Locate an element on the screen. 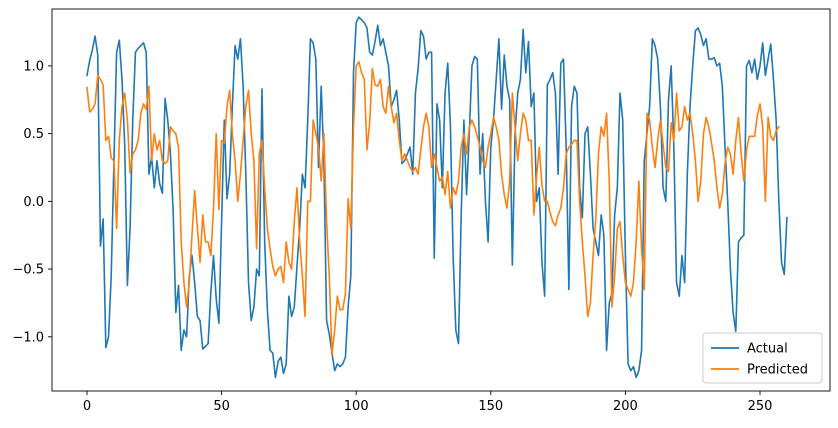  x-tick-label: 150 is located at coordinates (490, 406).